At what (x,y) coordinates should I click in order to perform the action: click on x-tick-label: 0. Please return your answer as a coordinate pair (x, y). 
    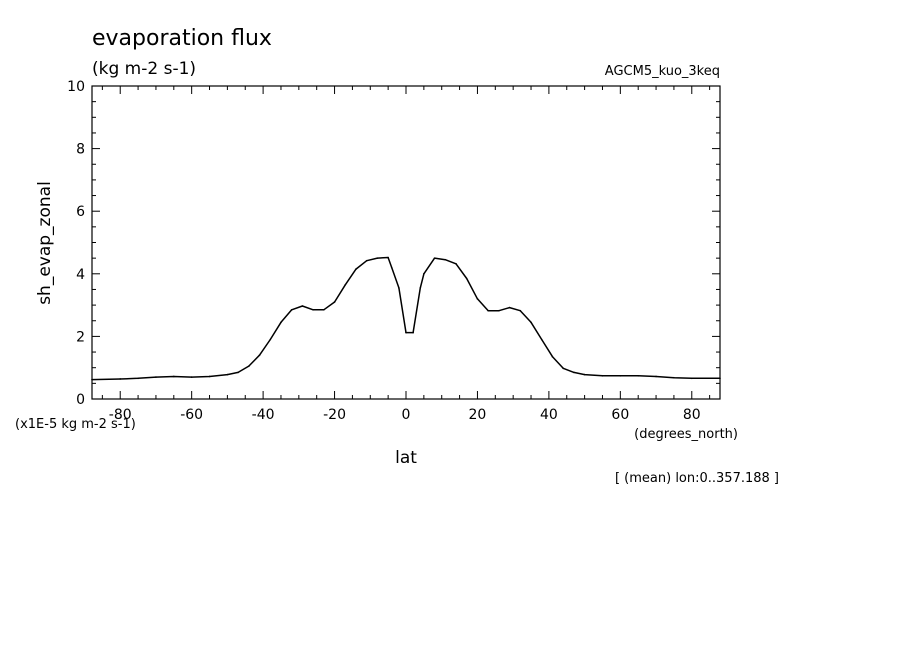
    Looking at the image, I should click on (406, 415).